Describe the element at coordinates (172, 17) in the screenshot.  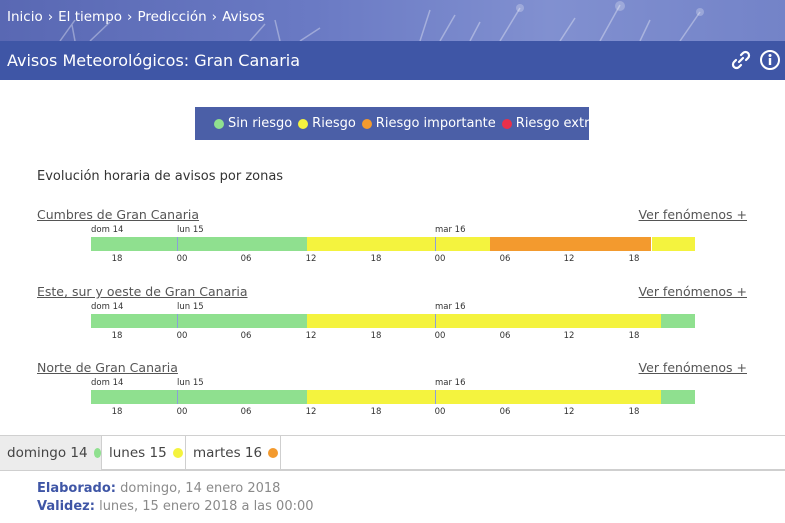
I see `breadcrumb-prediccion: Predicción` at that location.